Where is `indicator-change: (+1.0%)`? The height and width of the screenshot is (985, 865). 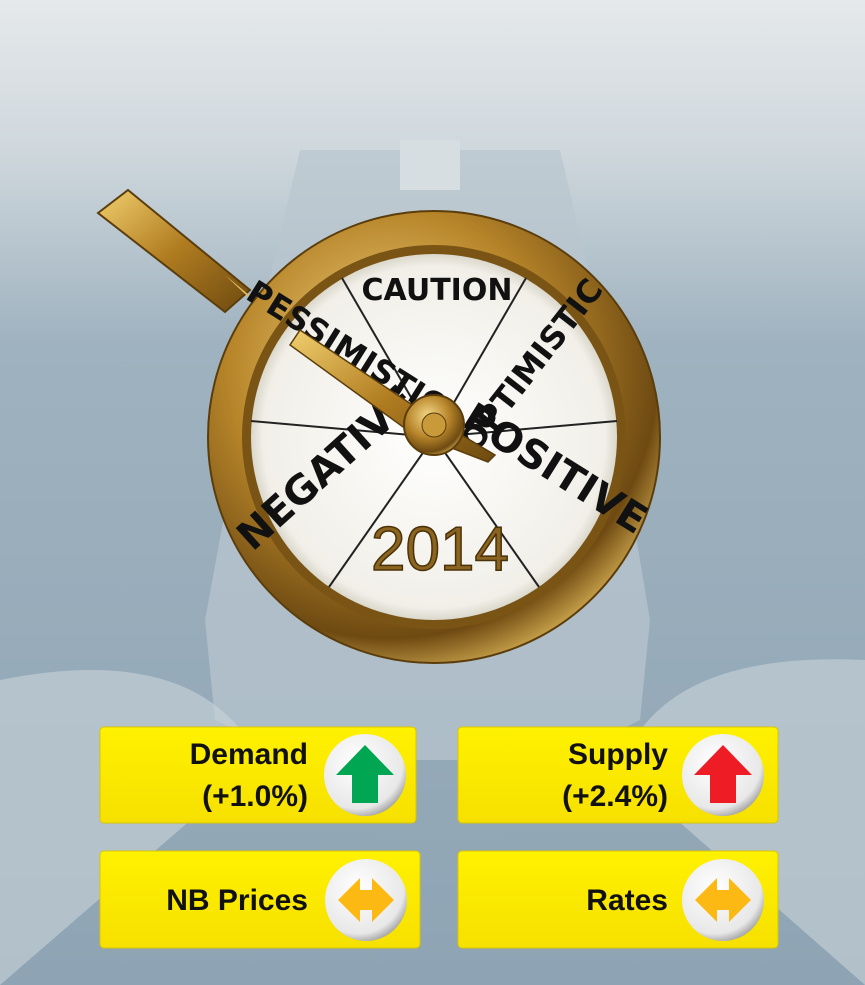 indicator-change: (+1.0%) is located at coordinates (255, 796).